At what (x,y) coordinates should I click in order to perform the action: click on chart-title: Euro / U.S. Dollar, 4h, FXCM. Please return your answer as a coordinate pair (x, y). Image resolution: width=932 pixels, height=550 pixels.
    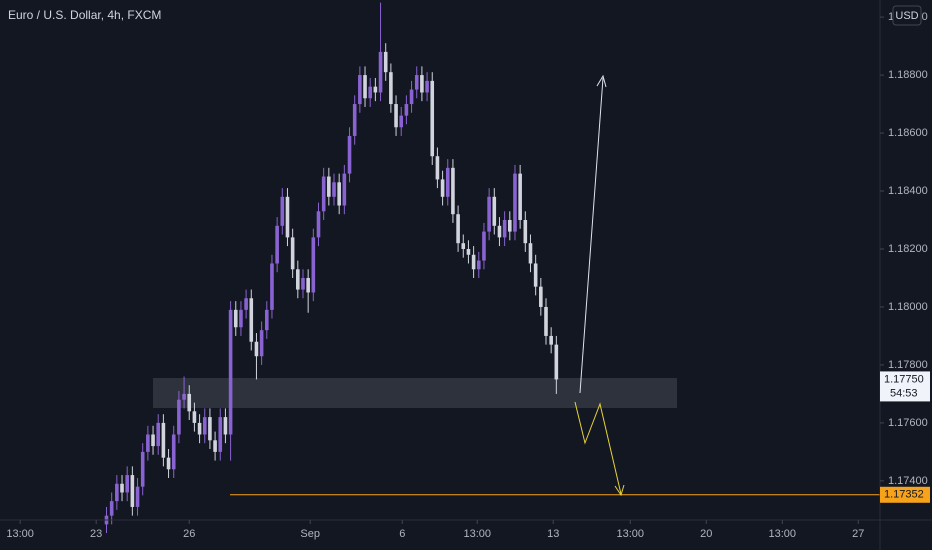
    Looking at the image, I should click on (84, 15).